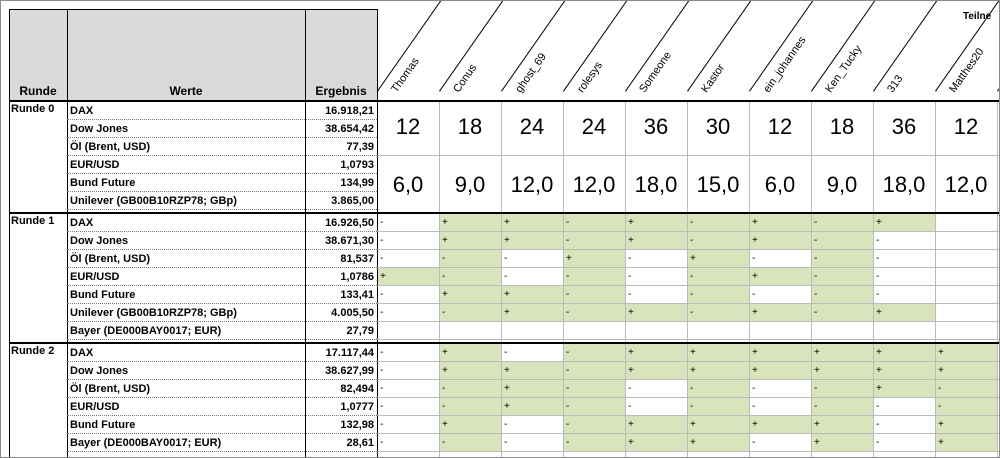 This screenshot has width=1000, height=458. What do you see at coordinates (33, 109) in the screenshot?
I see `round-label: Runde 0` at bounding box center [33, 109].